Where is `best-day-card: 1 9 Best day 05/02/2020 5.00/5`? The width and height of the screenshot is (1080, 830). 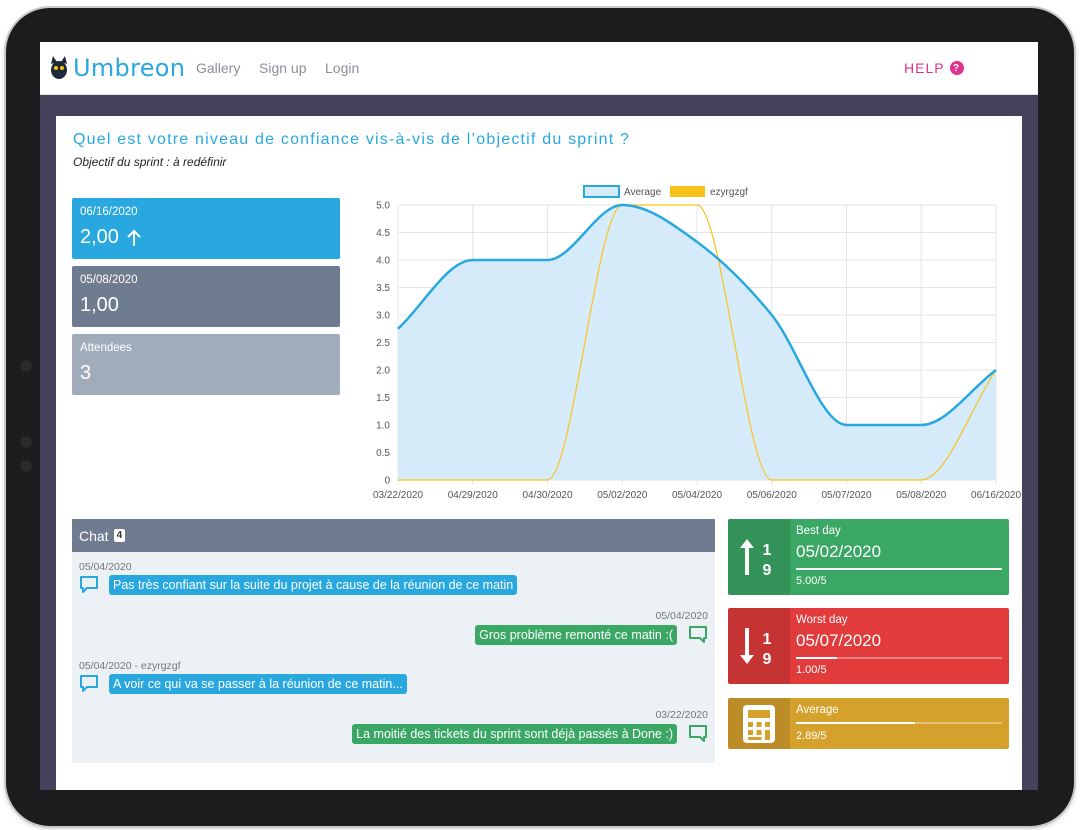 best-day-card: 1 9 Best day 05/02/2020 5.00/5 is located at coordinates (868, 557).